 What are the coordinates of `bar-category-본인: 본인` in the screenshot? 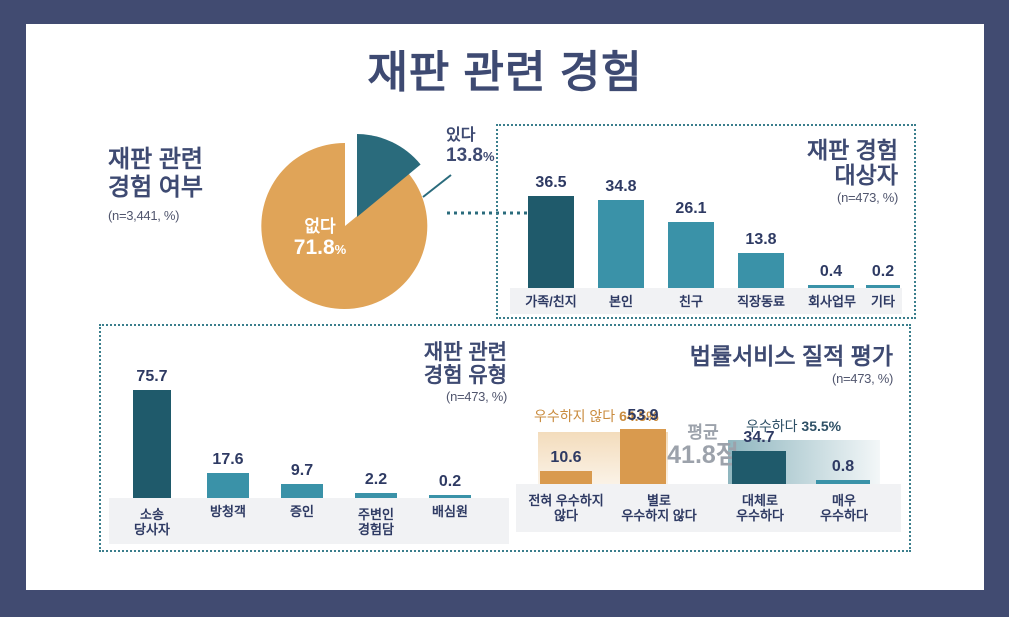 It's located at (621, 302).